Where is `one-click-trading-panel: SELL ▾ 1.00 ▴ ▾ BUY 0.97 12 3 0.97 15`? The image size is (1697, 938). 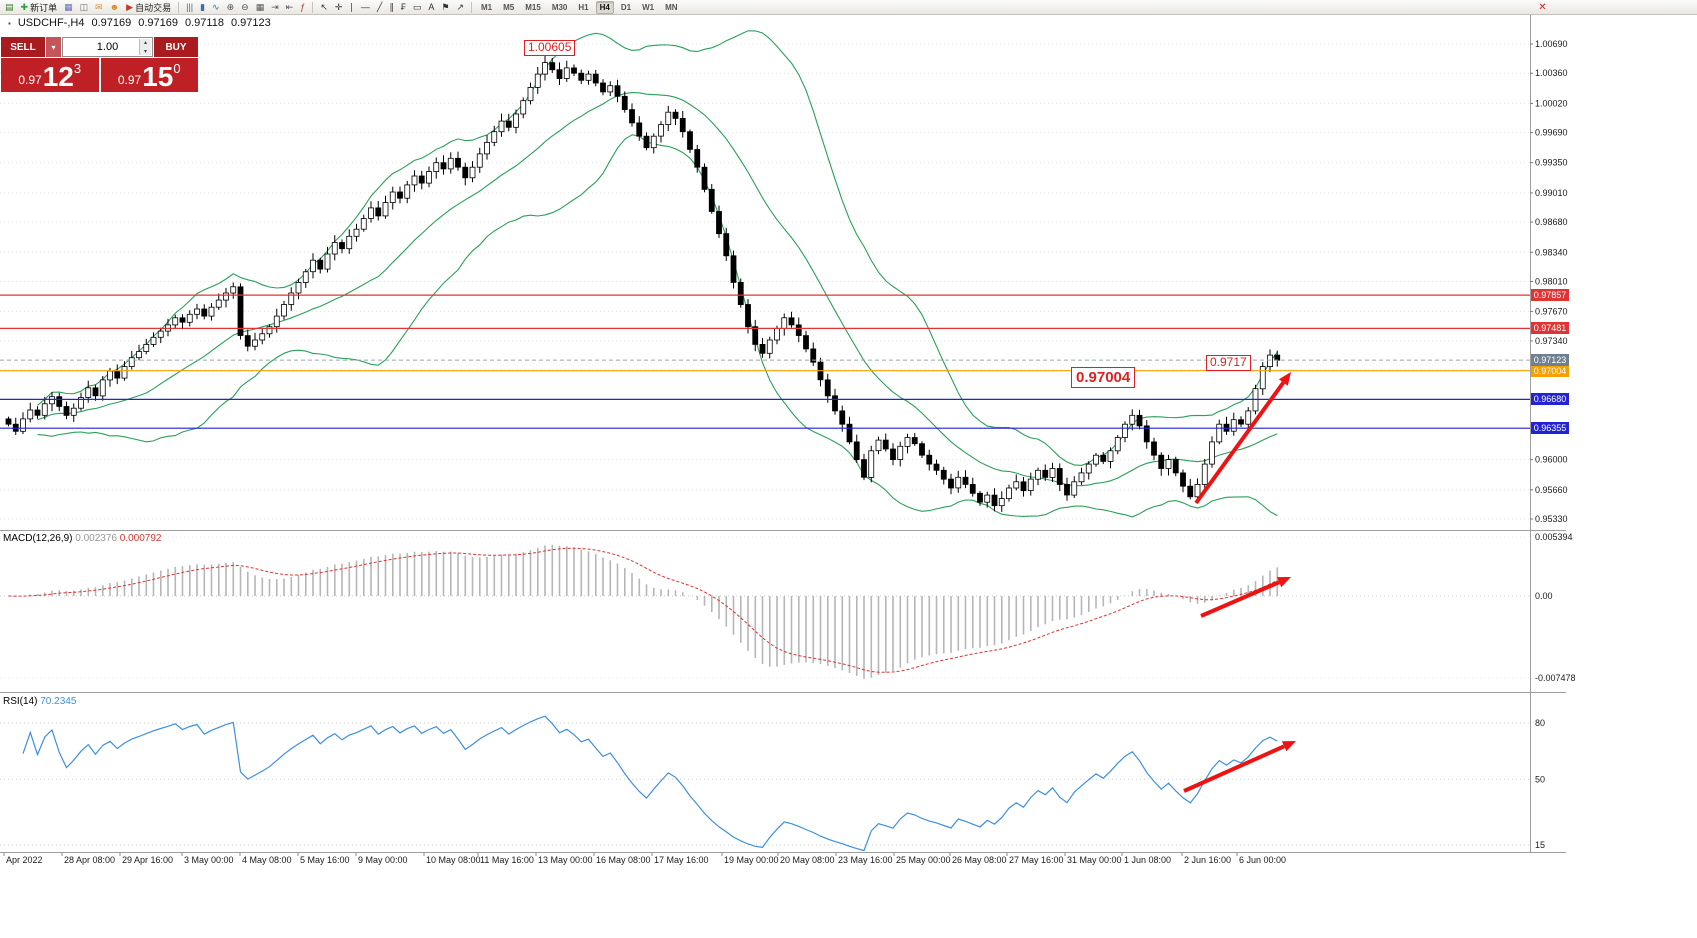
one-click-trading-panel: SELL ▾ 1.00 ▴ ▾ BUY 0.97 12 3 0.97 15 is located at coordinates (99, 64).